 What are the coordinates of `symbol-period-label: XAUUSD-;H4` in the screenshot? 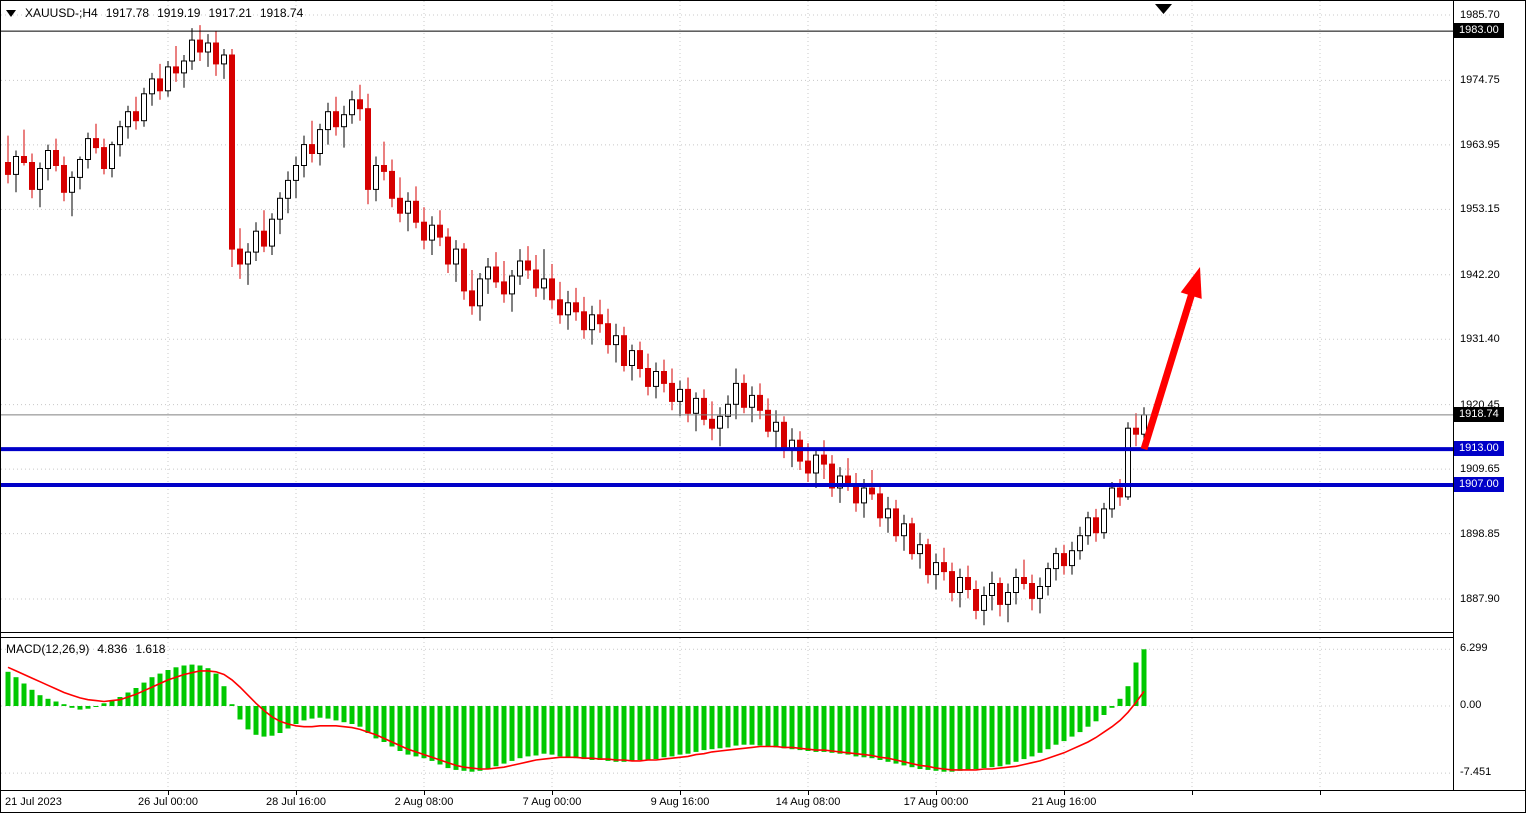 It's located at (61, 13).